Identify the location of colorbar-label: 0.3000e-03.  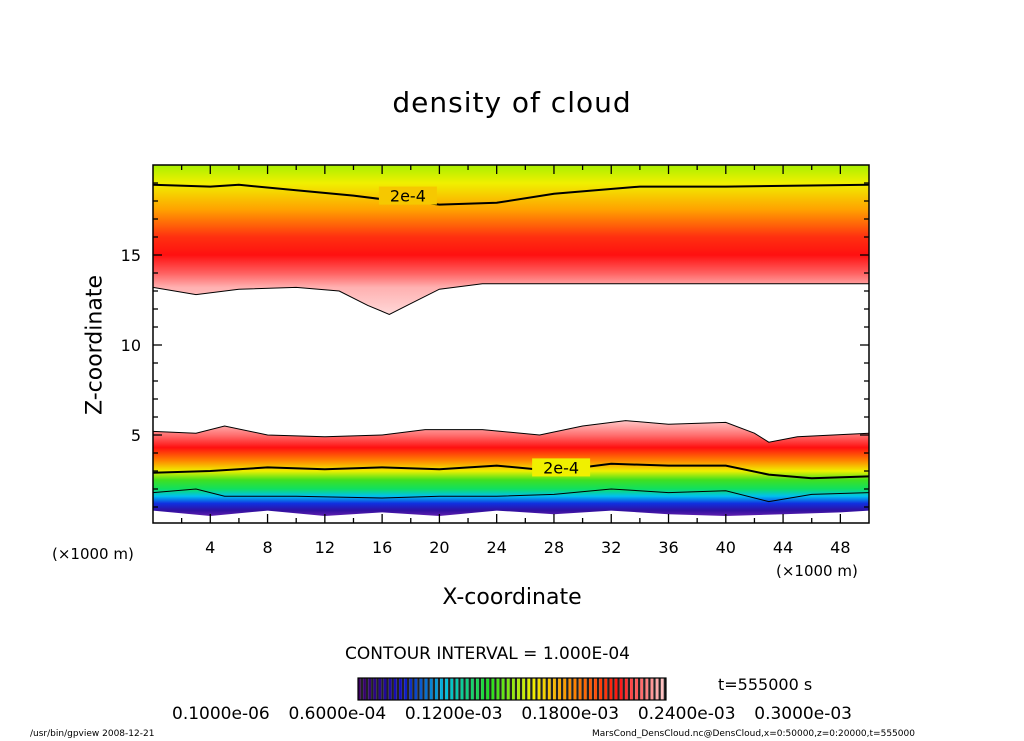
(803, 714).